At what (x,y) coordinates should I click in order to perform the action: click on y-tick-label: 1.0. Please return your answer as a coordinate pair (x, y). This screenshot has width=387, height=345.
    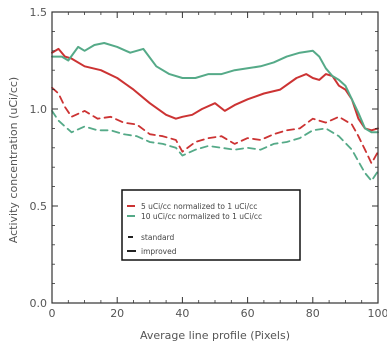
    Looking at the image, I should click on (39, 109).